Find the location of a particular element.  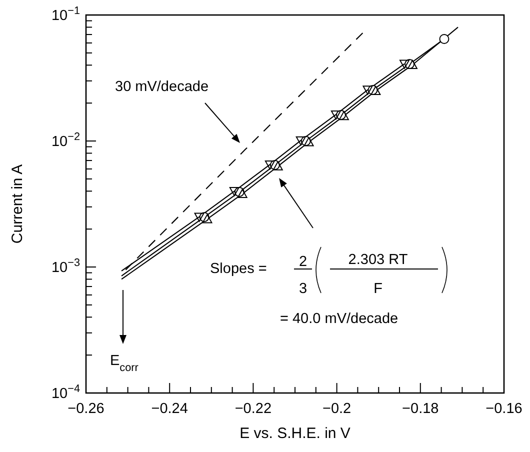

y-tick-label: 10$^{−4}$ is located at coordinates (65, 392).